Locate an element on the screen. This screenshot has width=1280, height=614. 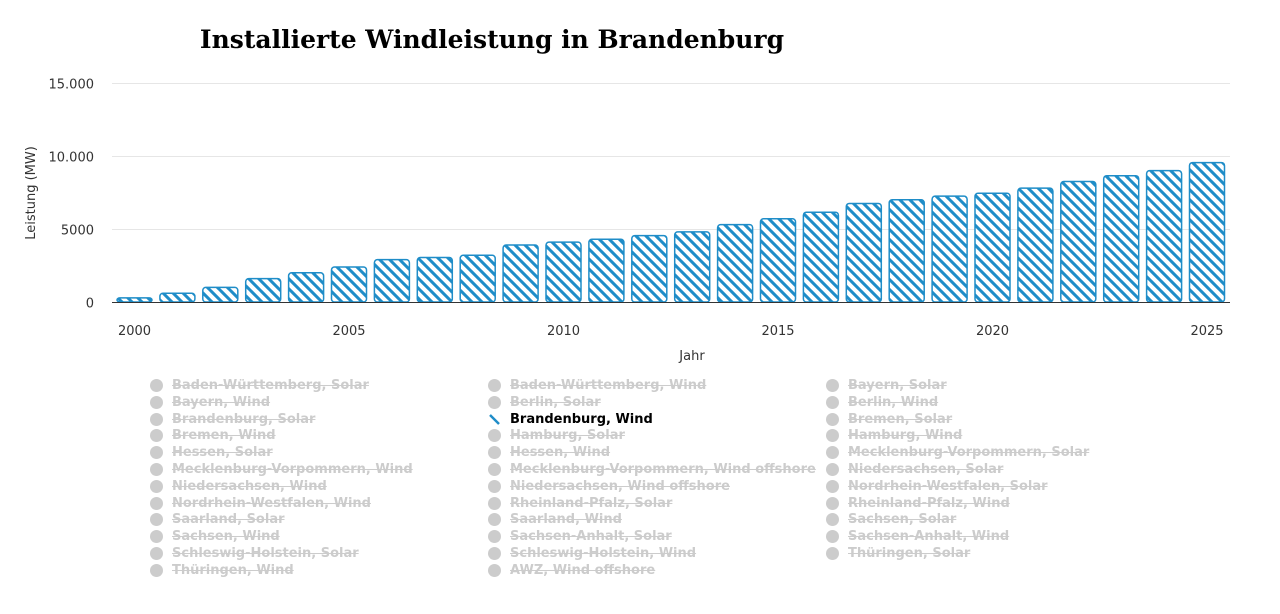
legend-item: Berlin, Solar is located at coordinates (544, 402).